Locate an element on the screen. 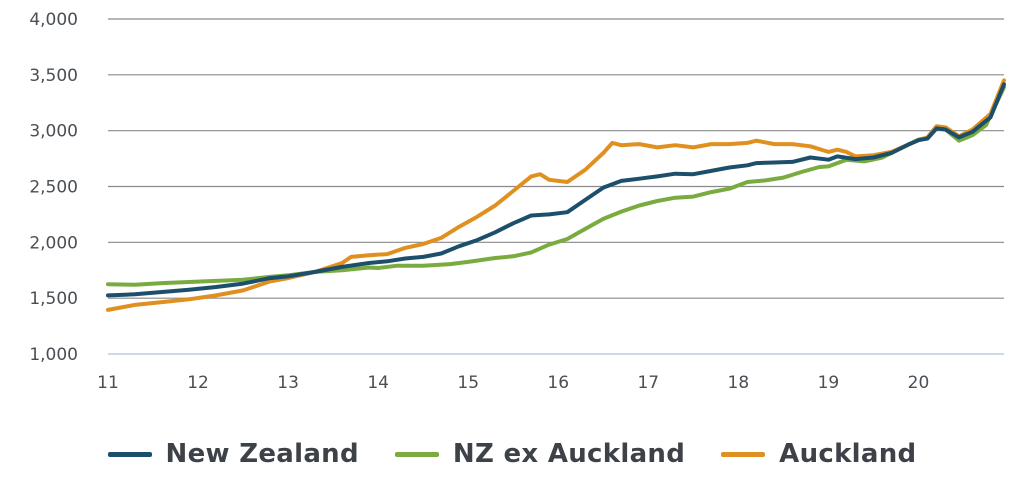 The width and height of the screenshot is (1024, 501). x-tick-label: 16 is located at coordinates (558, 383).